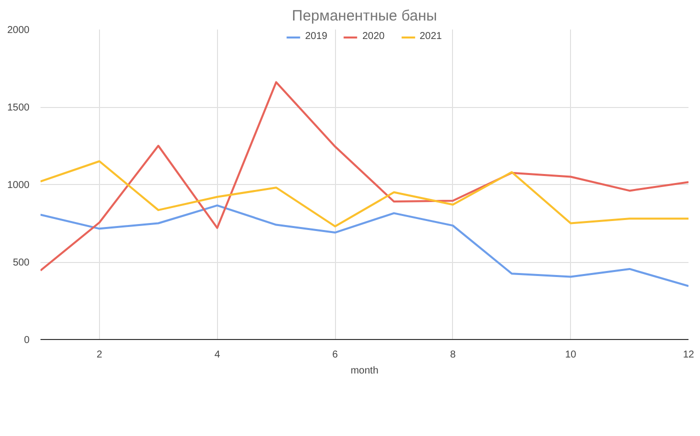  Describe the element at coordinates (18, 108) in the screenshot. I see `y-tick-label: 1500` at that location.